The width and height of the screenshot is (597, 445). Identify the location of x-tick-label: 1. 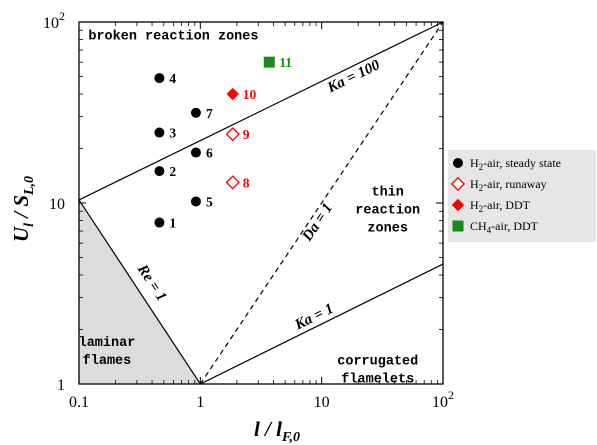
(200, 402).